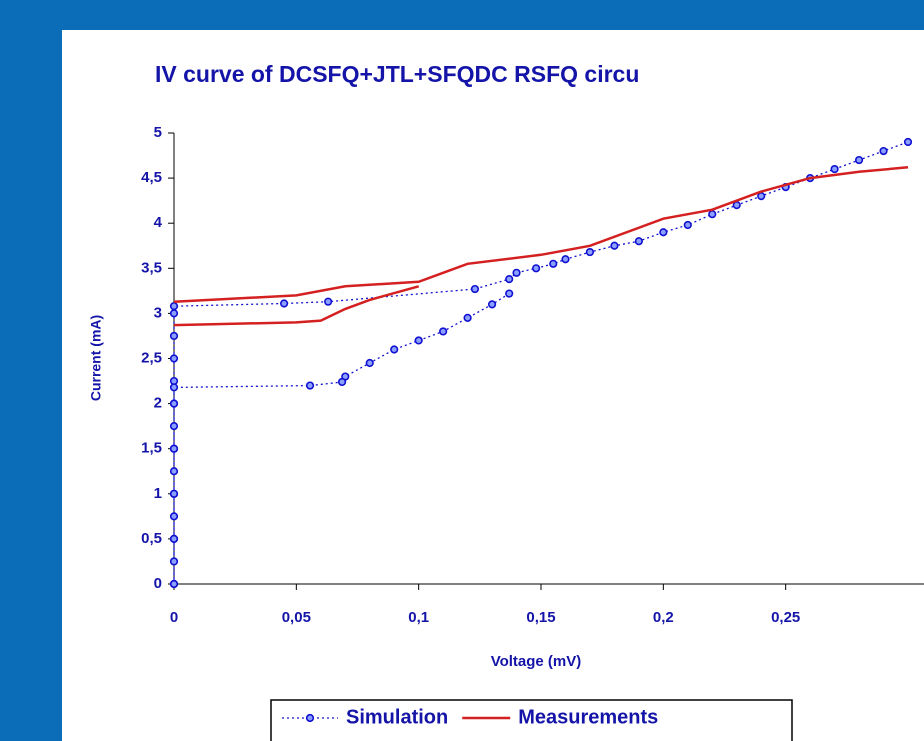 Image resolution: width=924 pixels, height=741 pixels. I want to click on y-tick-label: 1, so click(158, 493).